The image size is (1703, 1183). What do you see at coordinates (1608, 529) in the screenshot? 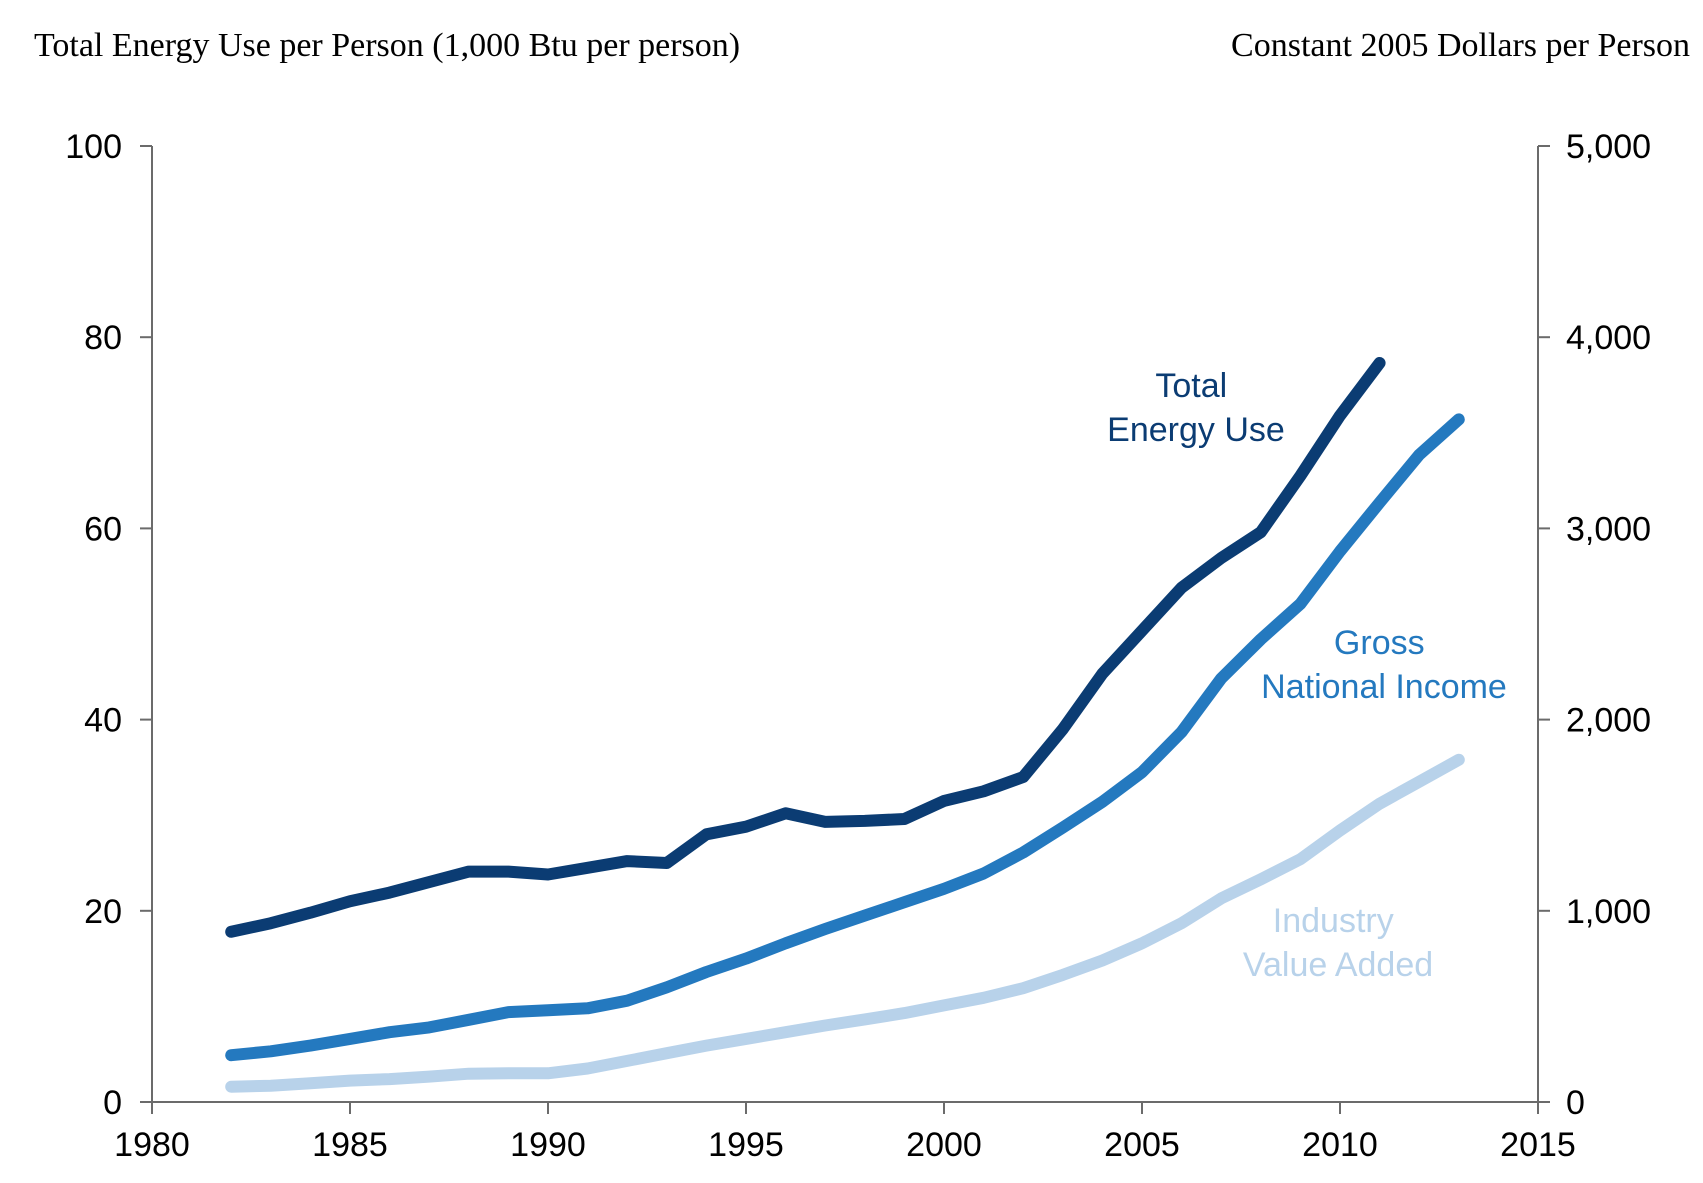
I see `y-right-tick-label: 3,000` at bounding box center [1608, 529].